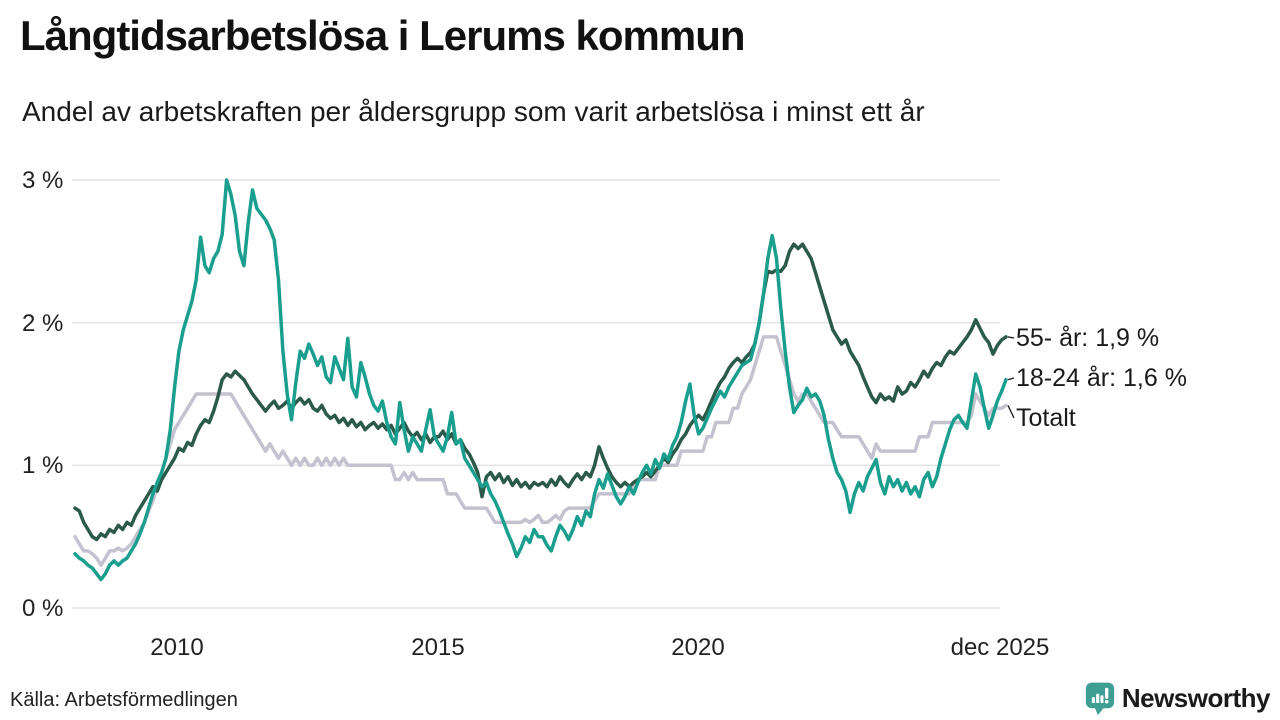 The image size is (1280, 720). I want to click on x-tick-2015: 2015, so click(438, 647).